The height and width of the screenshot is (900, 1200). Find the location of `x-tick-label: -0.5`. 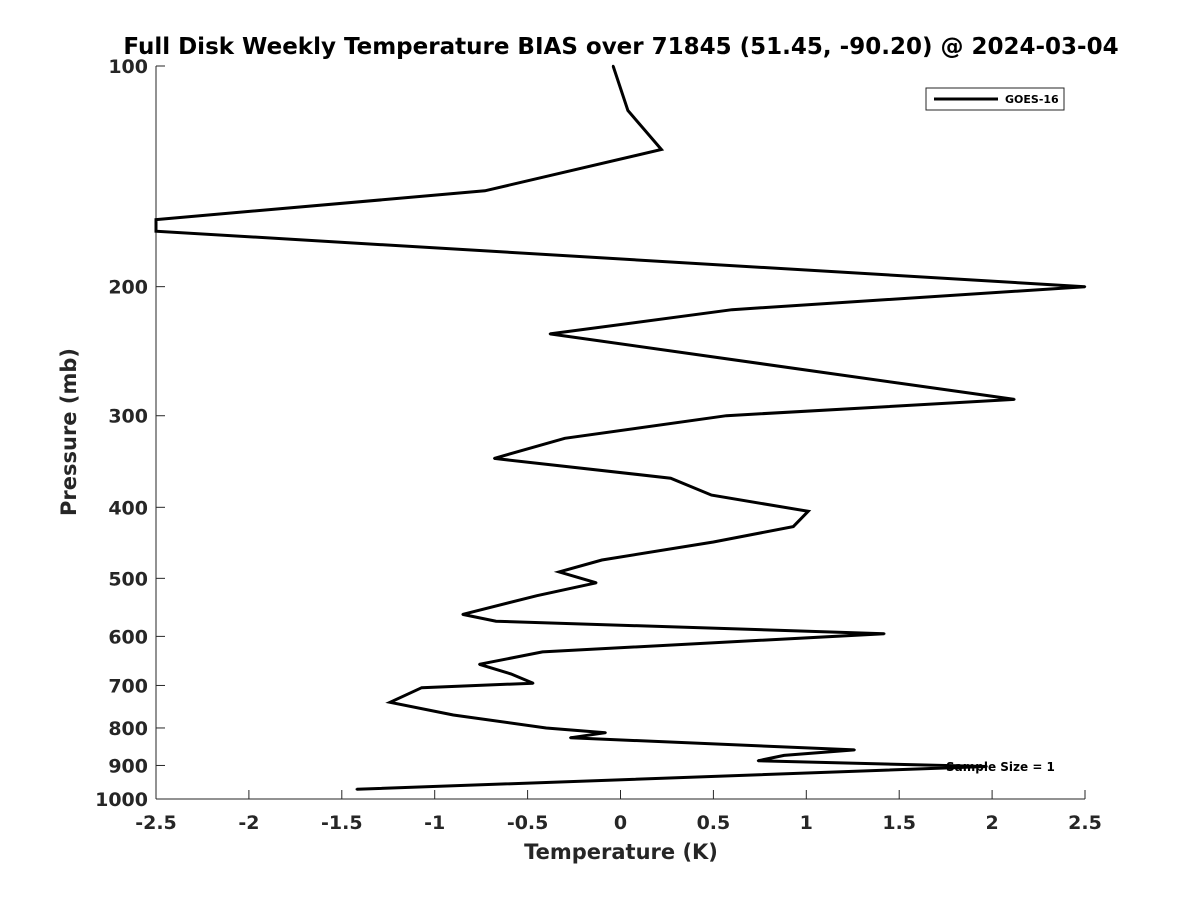

x-tick-label: -0.5 is located at coordinates (528, 823).